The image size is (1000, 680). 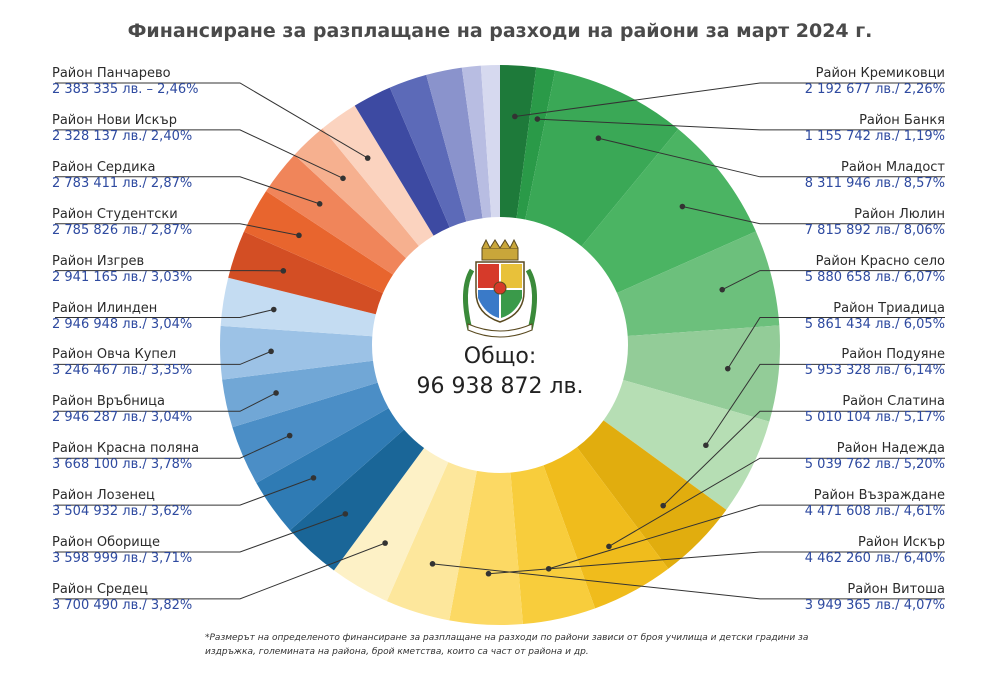 What do you see at coordinates (122, 465) in the screenshot?
I see `district-value: 3 668 100 лв./ 3,78%` at bounding box center [122, 465].